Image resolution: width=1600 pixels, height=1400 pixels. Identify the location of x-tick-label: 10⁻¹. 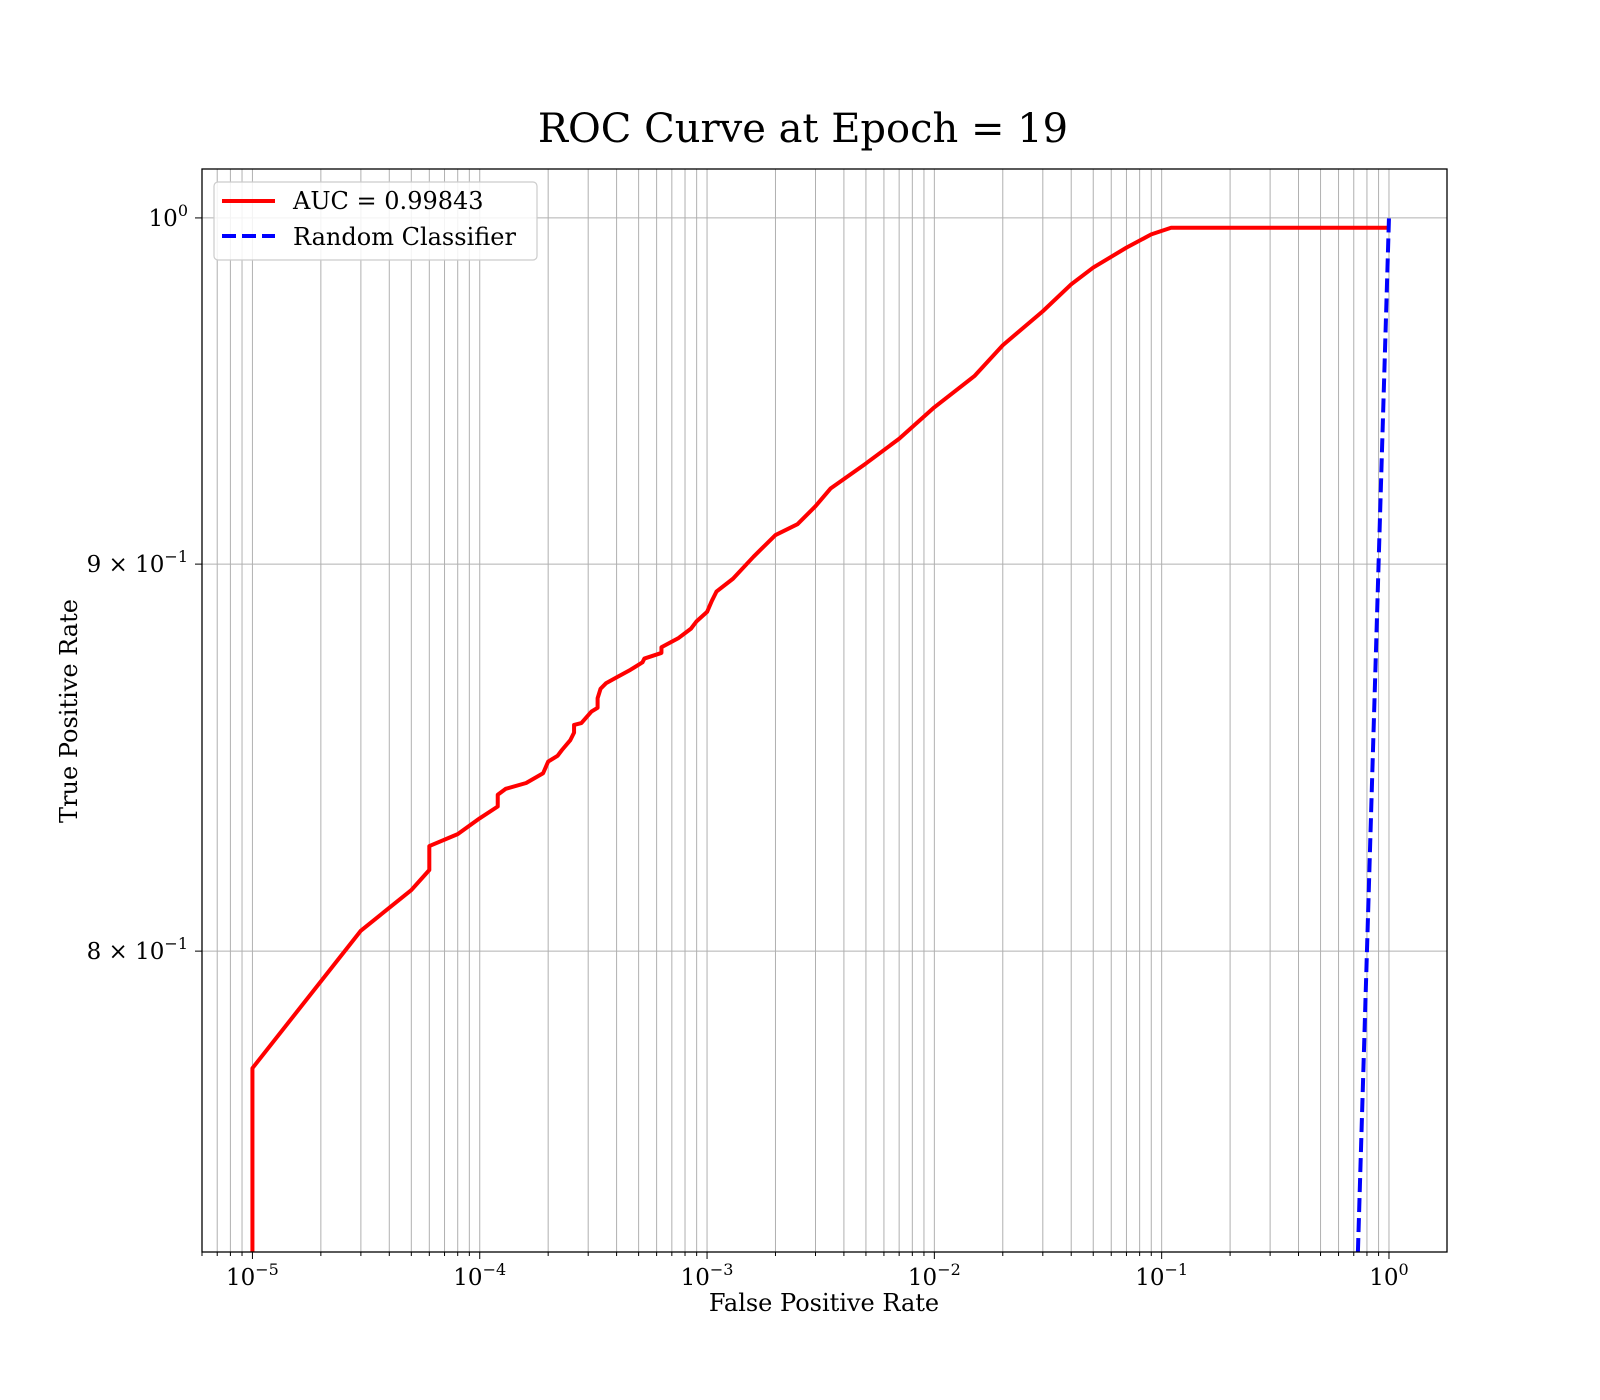
(1161, 1275).